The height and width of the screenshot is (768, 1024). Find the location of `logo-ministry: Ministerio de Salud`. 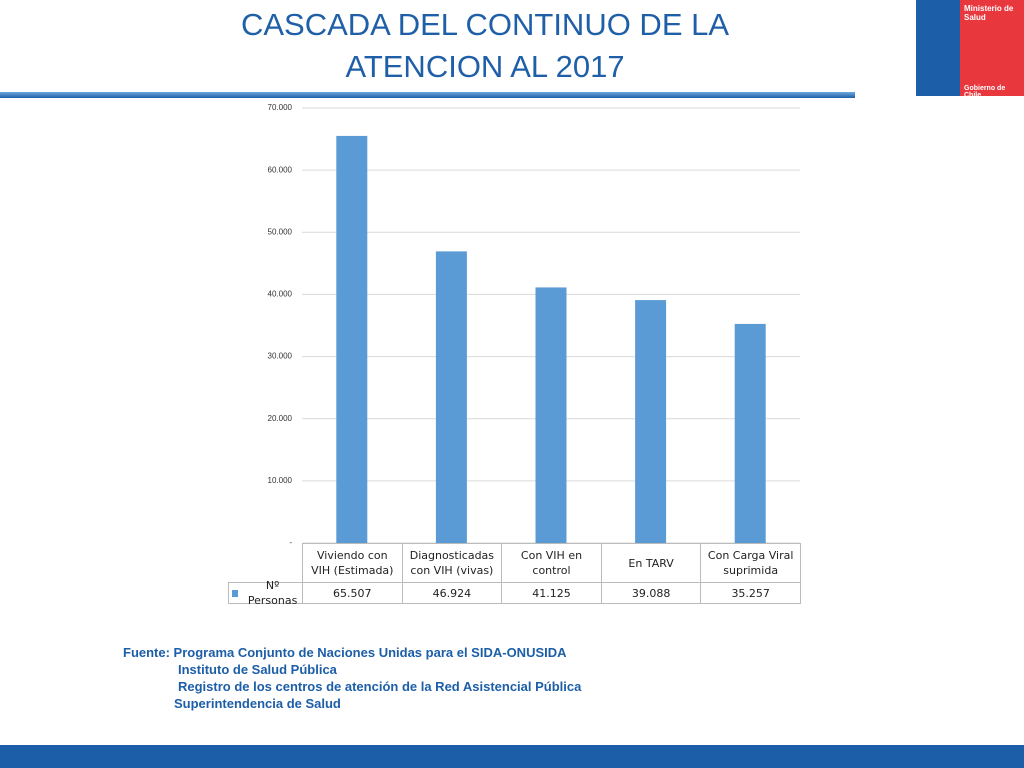

logo-ministry: Ministerio de Salud is located at coordinates (989, 13).